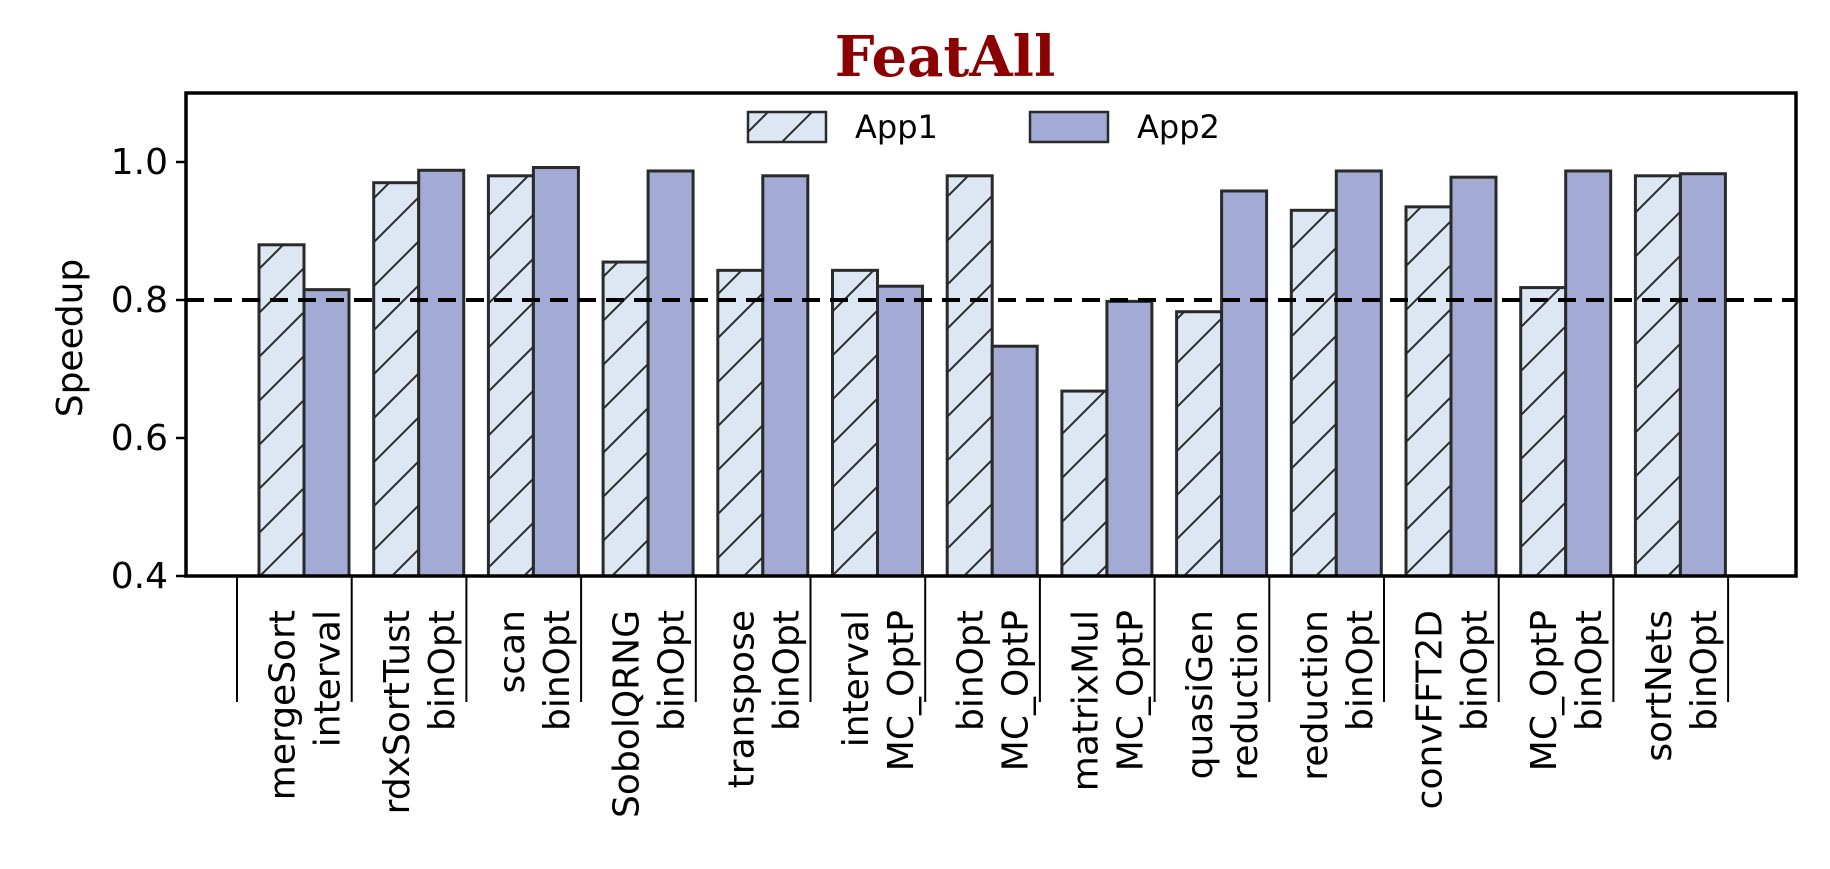 The image size is (1830, 869). What do you see at coordinates (1085, 700) in the screenshot?
I see `x-tick-label: matrixMul` at bounding box center [1085, 700].